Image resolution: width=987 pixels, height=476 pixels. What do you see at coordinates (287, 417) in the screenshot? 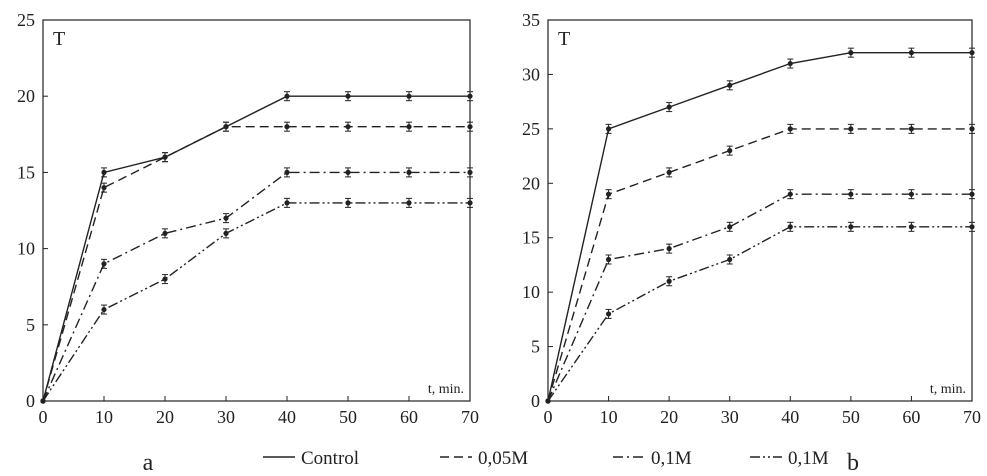
I see `x-tick-label: 40` at bounding box center [287, 417].